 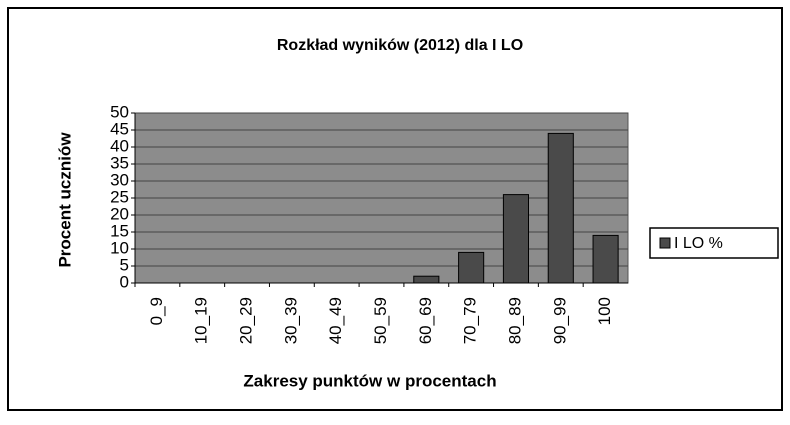 What do you see at coordinates (665, 243) in the screenshot?
I see `legend-swatch` at bounding box center [665, 243].